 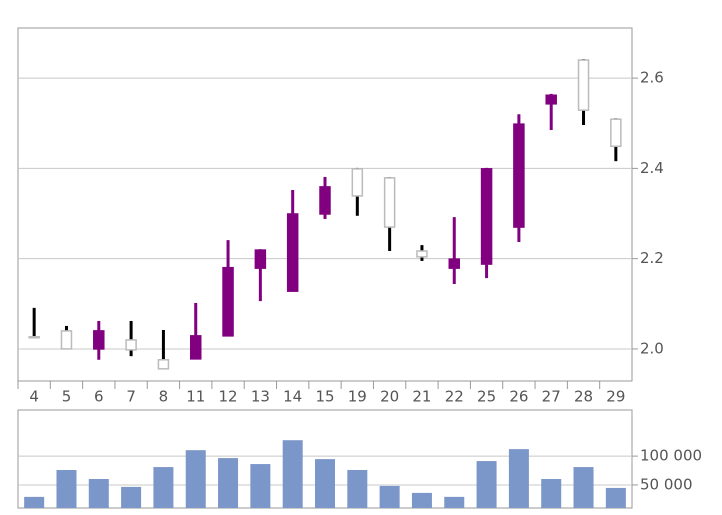 I want to click on x-tick-label: 4, so click(x=34, y=397).